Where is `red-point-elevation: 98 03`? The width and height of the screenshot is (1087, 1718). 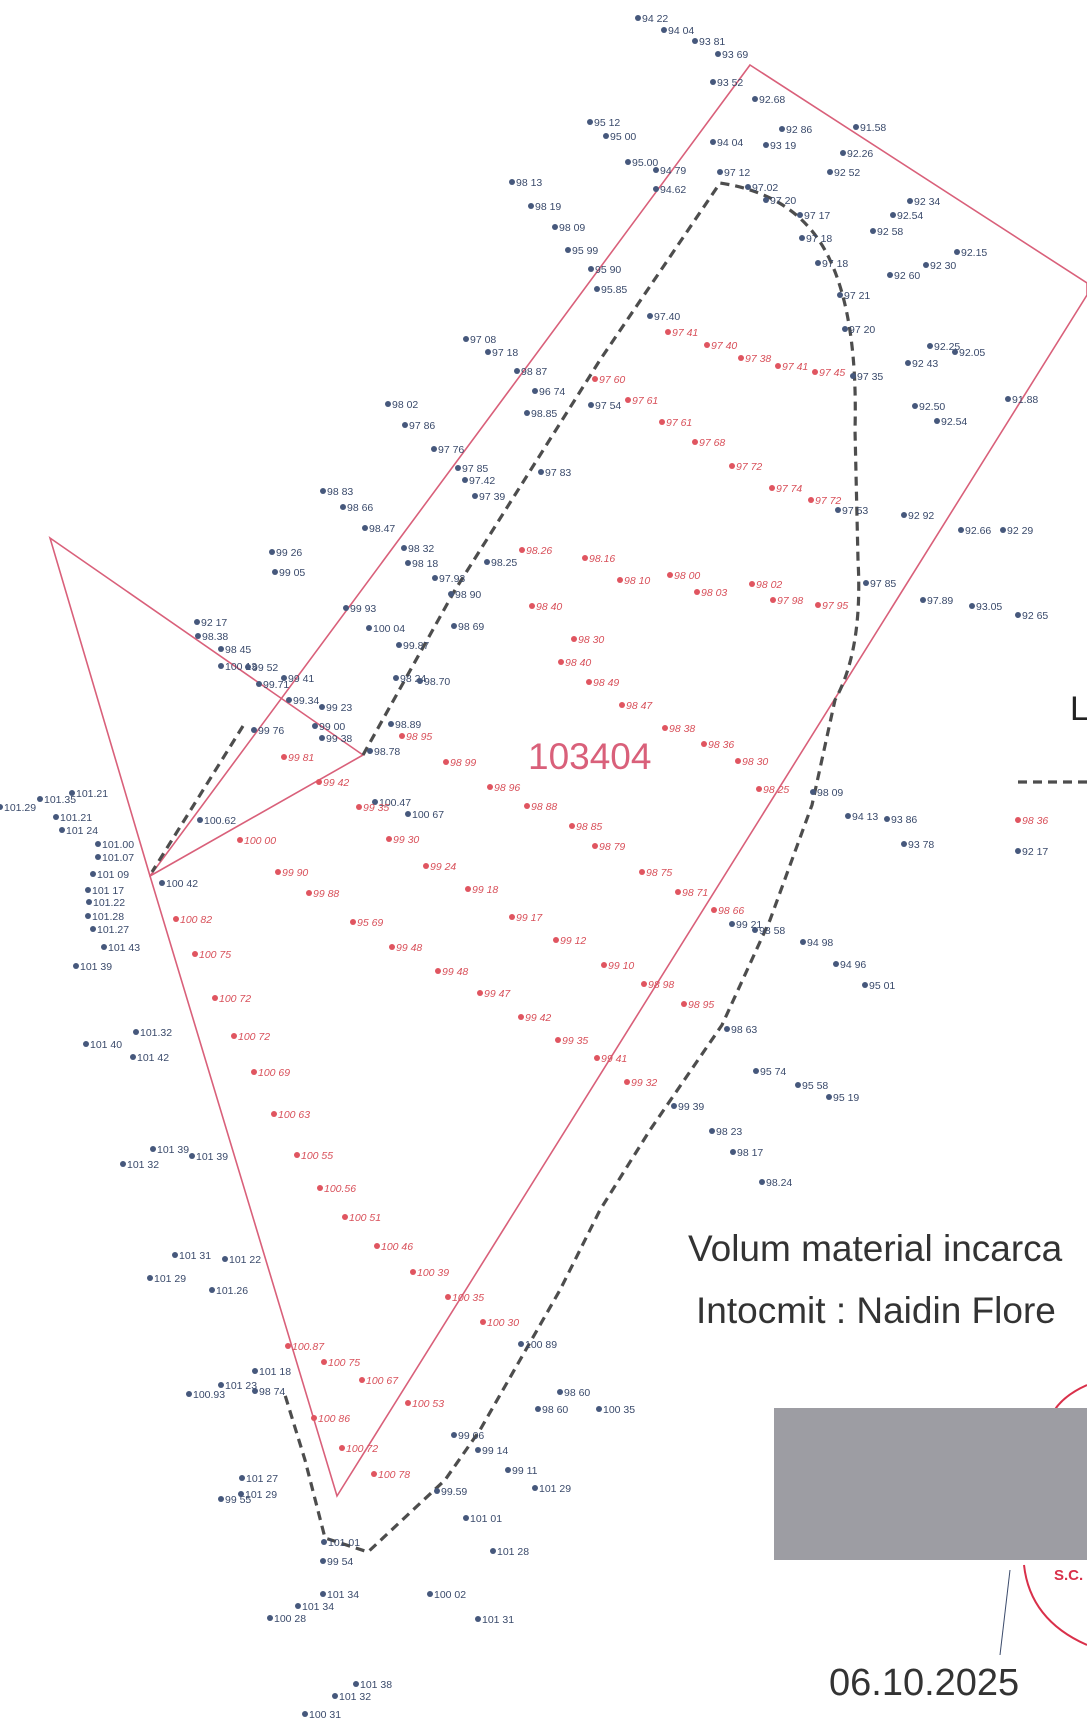
red-point-elevation: 98 03 is located at coordinates (714, 593).